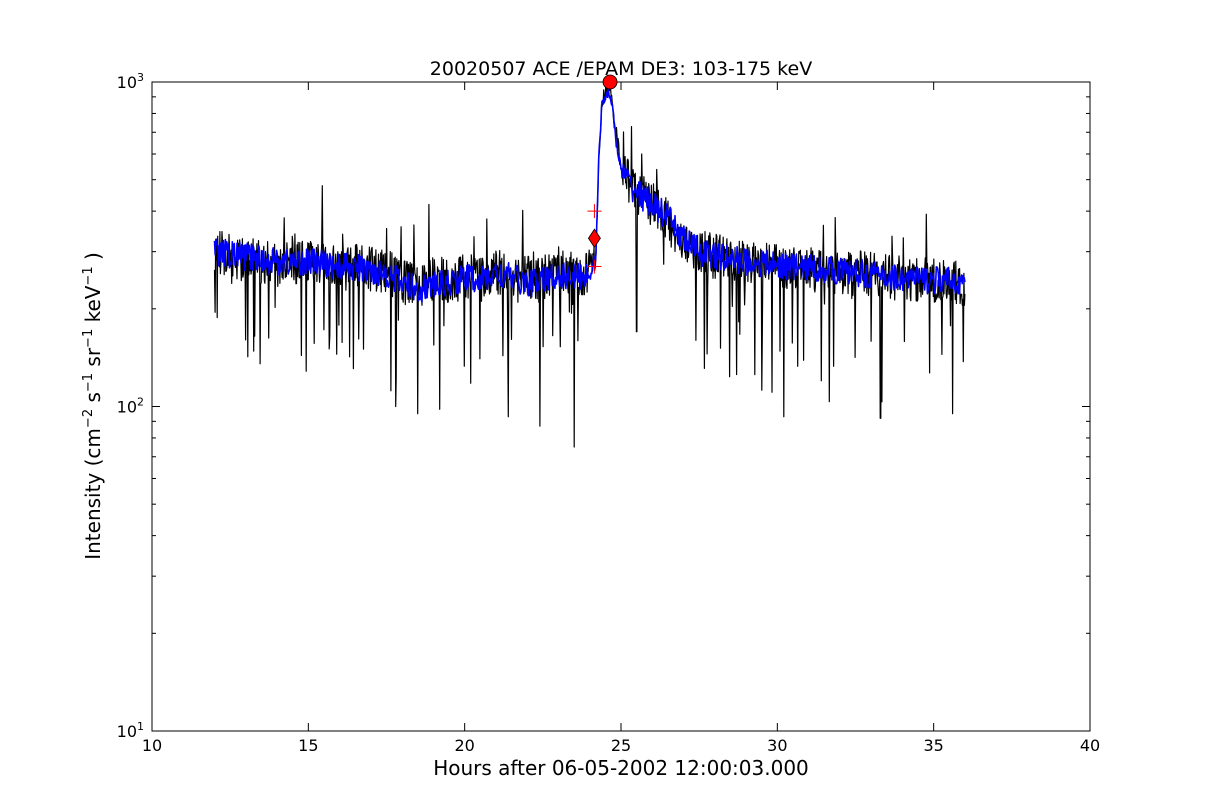 The width and height of the screenshot is (1212, 812). Describe the element at coordinates (93, 360) in the screenshot. I see `ylabel-sr: sr` at that location.